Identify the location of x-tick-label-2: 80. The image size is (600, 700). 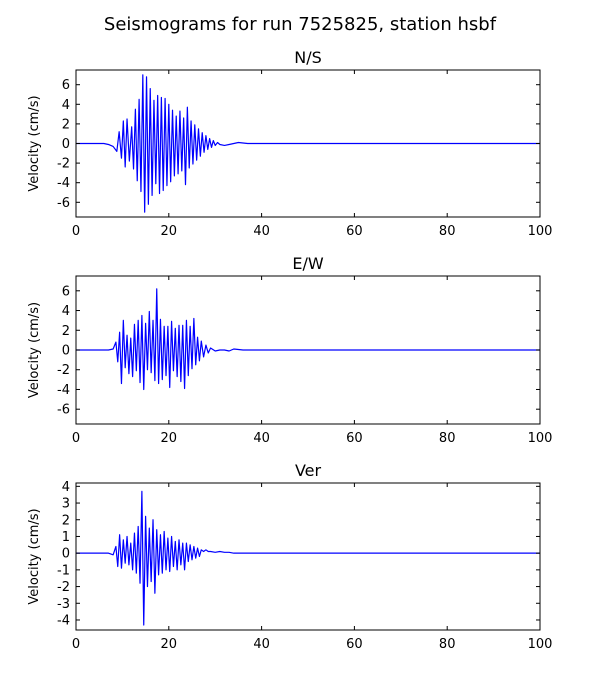
(447, 644).